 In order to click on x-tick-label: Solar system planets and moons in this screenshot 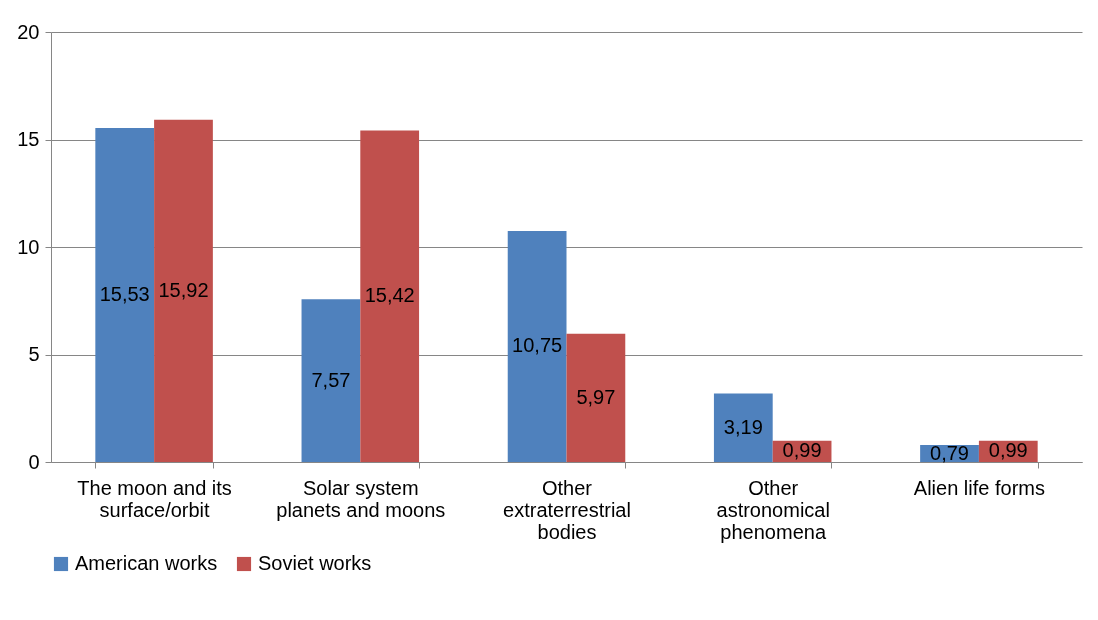, I will do `click(361, 498)`.